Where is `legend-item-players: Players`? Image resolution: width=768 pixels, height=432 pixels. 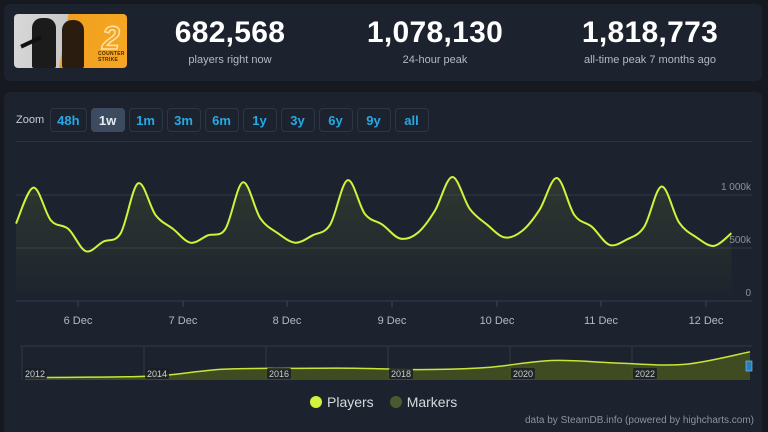
legend-item-players: Players is located at coordinates (342, 402).